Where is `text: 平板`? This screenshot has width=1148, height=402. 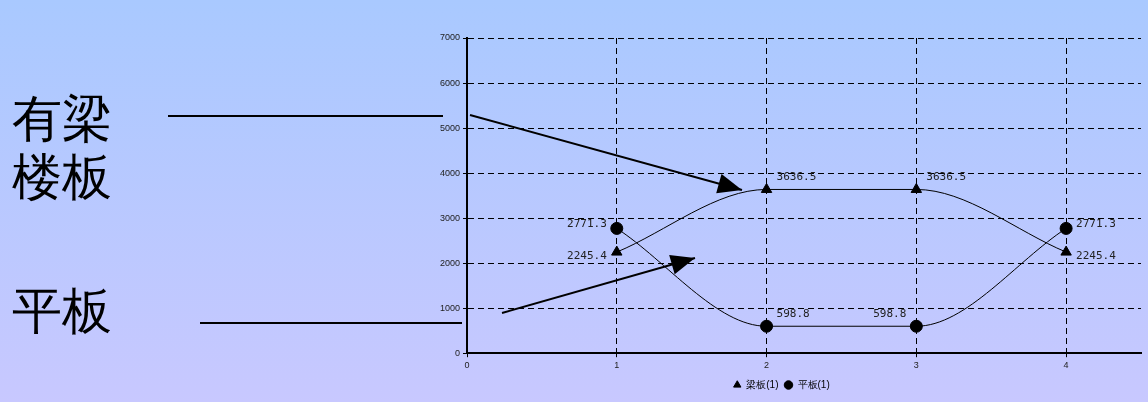
text: 平板 is located at coordinates (62, 311).